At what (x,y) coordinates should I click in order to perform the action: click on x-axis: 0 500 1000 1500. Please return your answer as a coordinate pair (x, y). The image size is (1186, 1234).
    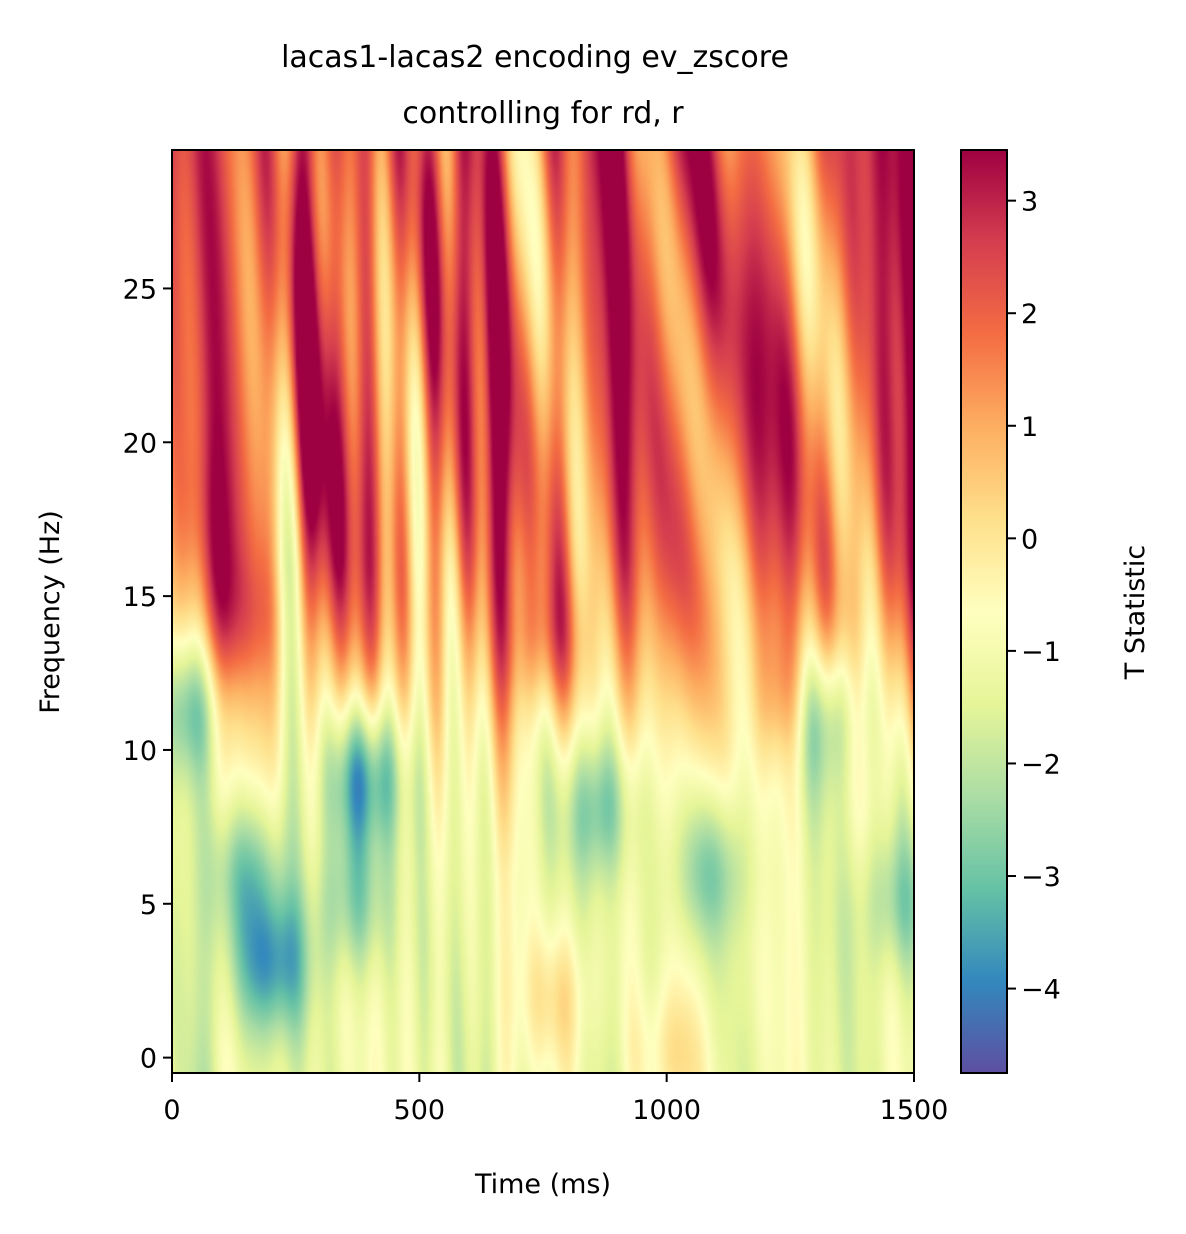
    Looking at the image, I should click on (555, 1099).